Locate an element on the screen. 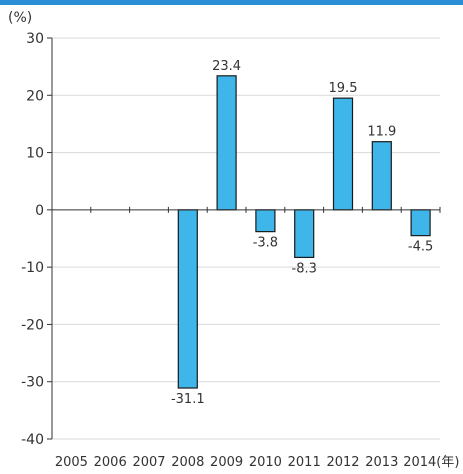 The width and height of the screenshot is (463, 474). data-label: -3.8 is located at coordinates (265, 243).